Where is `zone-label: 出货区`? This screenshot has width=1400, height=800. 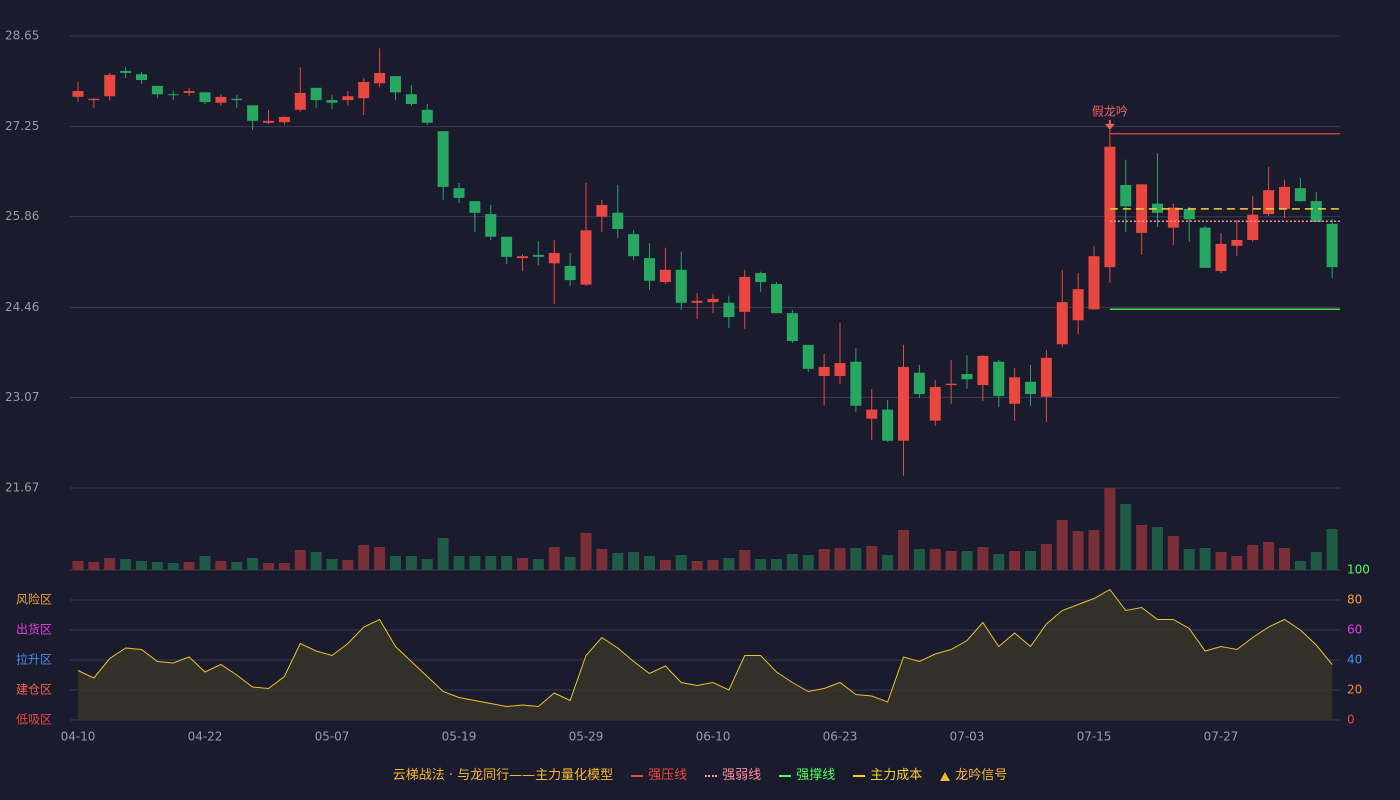
zone-label: 出货区 is located at coordinates (34, 629).